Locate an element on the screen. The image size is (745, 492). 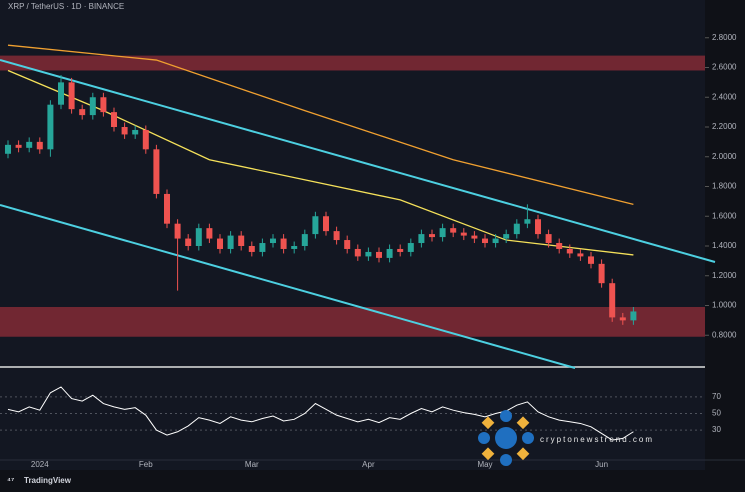
y-tick-label: 2.0000 is located at coordinates (724, 156).